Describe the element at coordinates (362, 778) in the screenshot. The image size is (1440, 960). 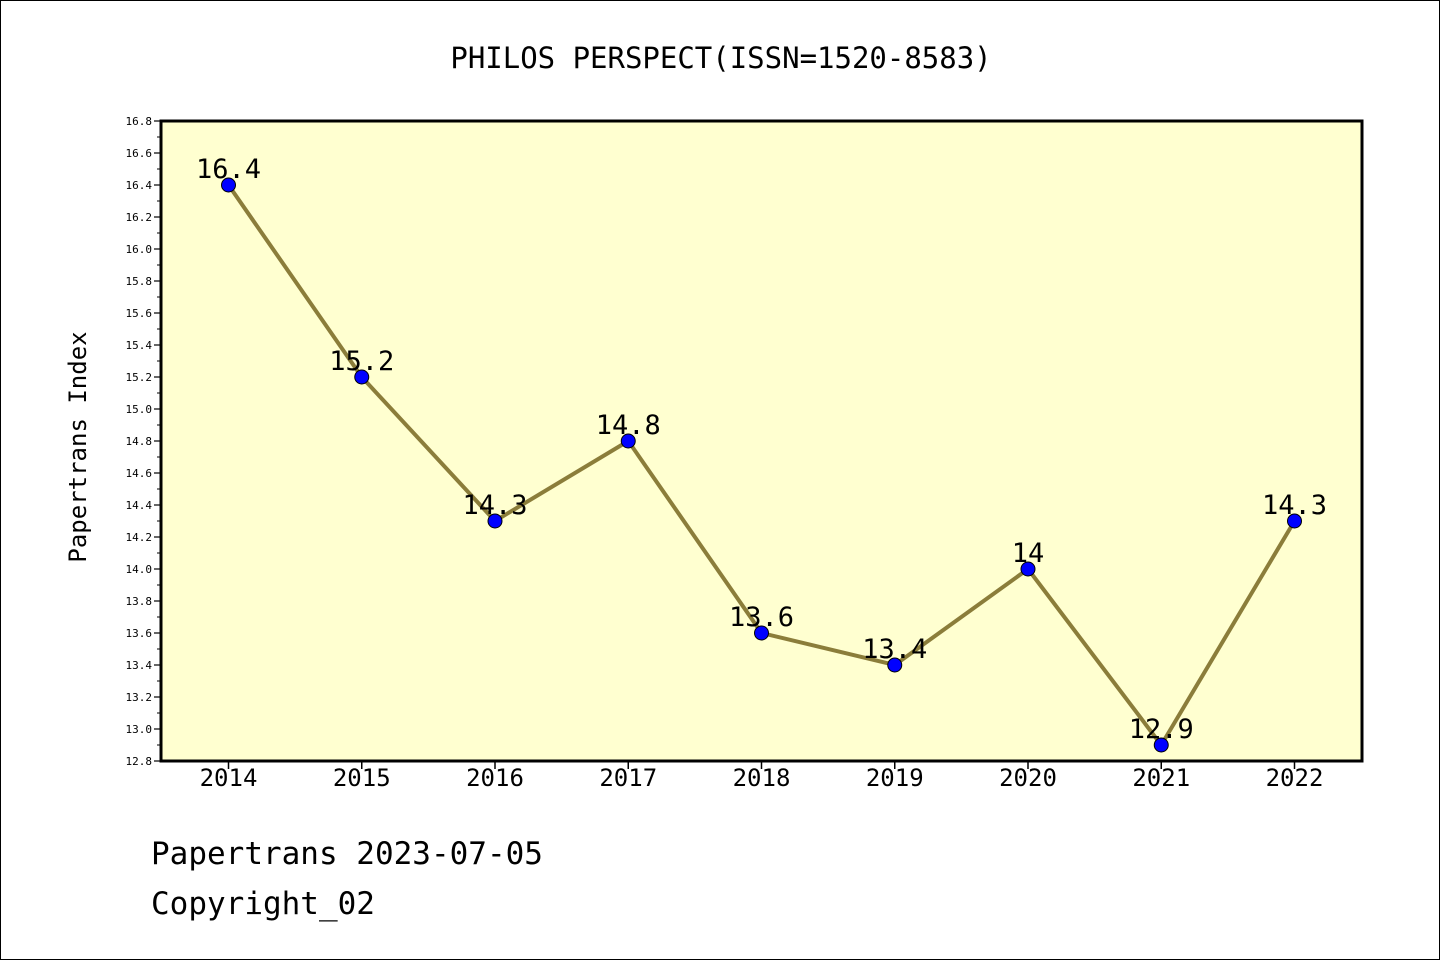
I see `x-tick-label: 2015` at that location.